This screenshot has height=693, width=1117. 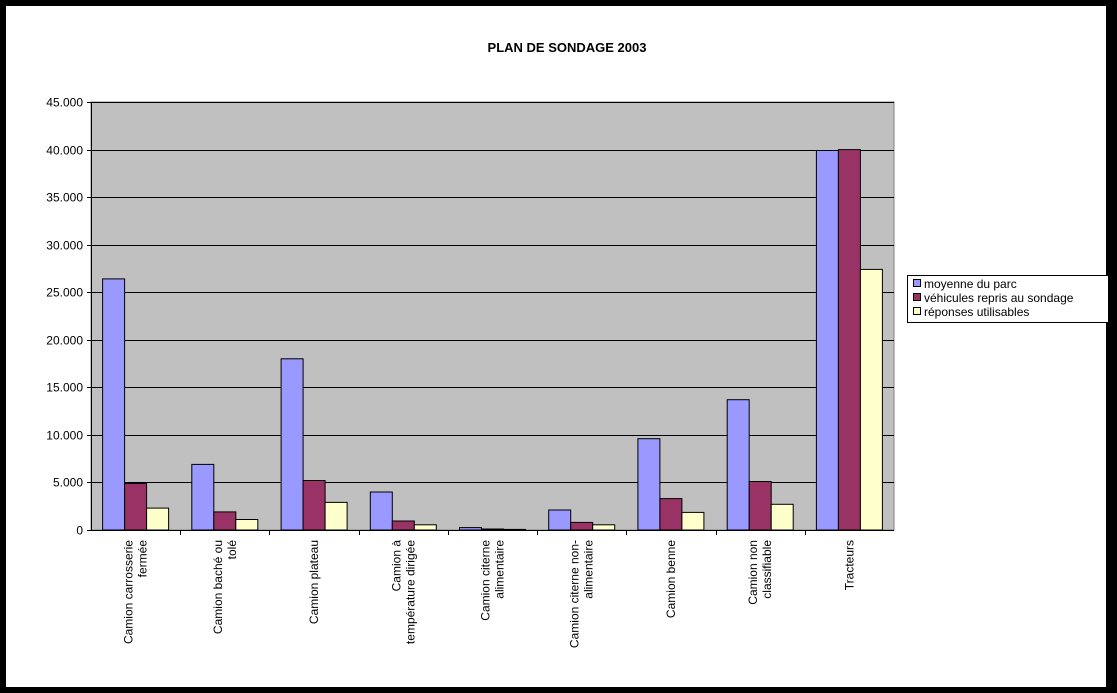 I want to click on legend-label: moyenne du parc, so click(x=970, y=284).